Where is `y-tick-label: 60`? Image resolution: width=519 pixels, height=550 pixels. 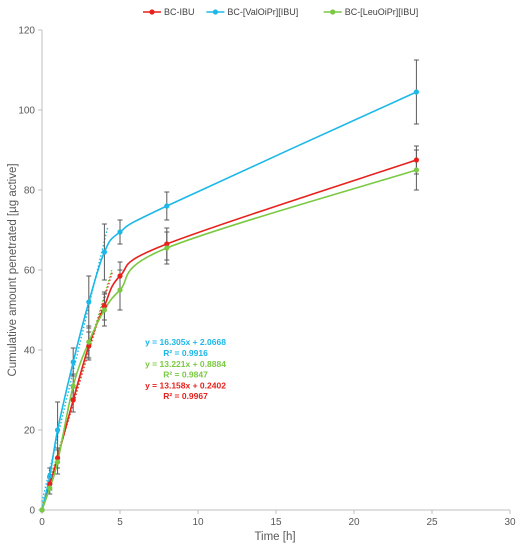 y-tick-label: 60 is located at coordinates (30, 271).